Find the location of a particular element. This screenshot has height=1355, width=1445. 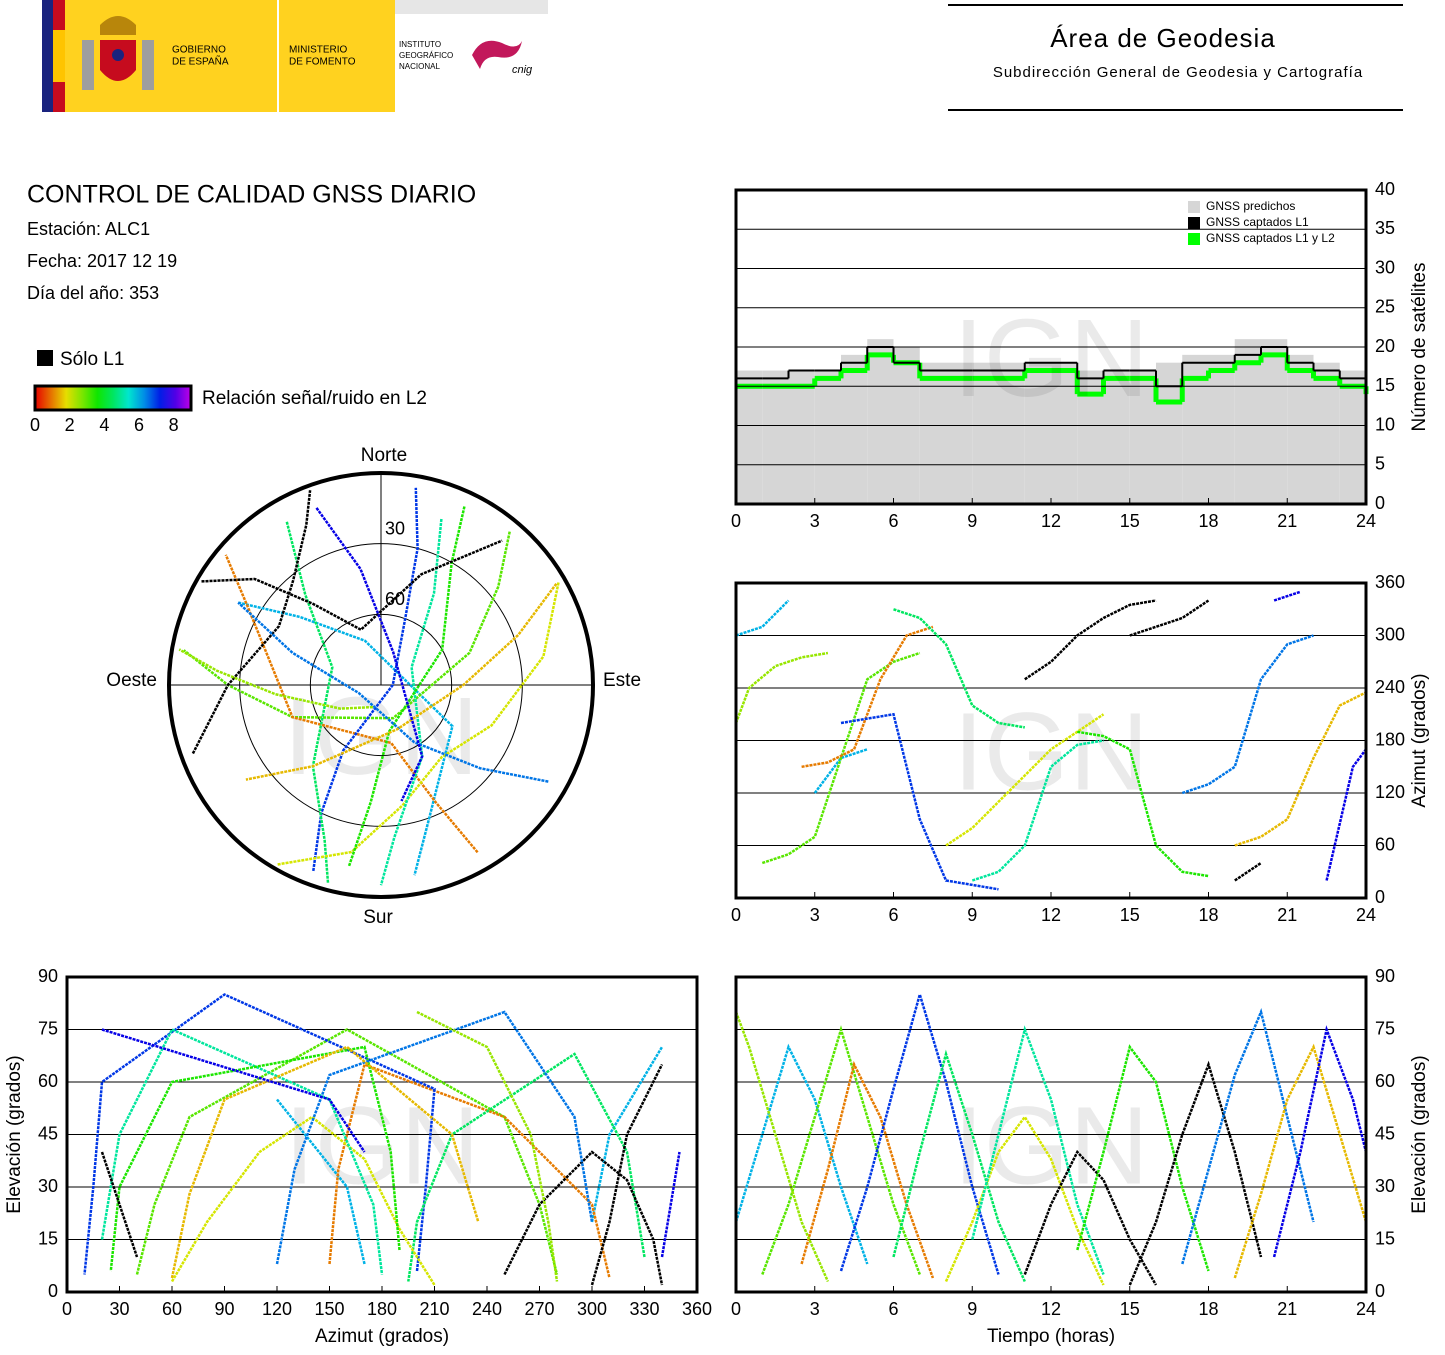

colorbar-tick: 2 is located at coordinates (70, 425).